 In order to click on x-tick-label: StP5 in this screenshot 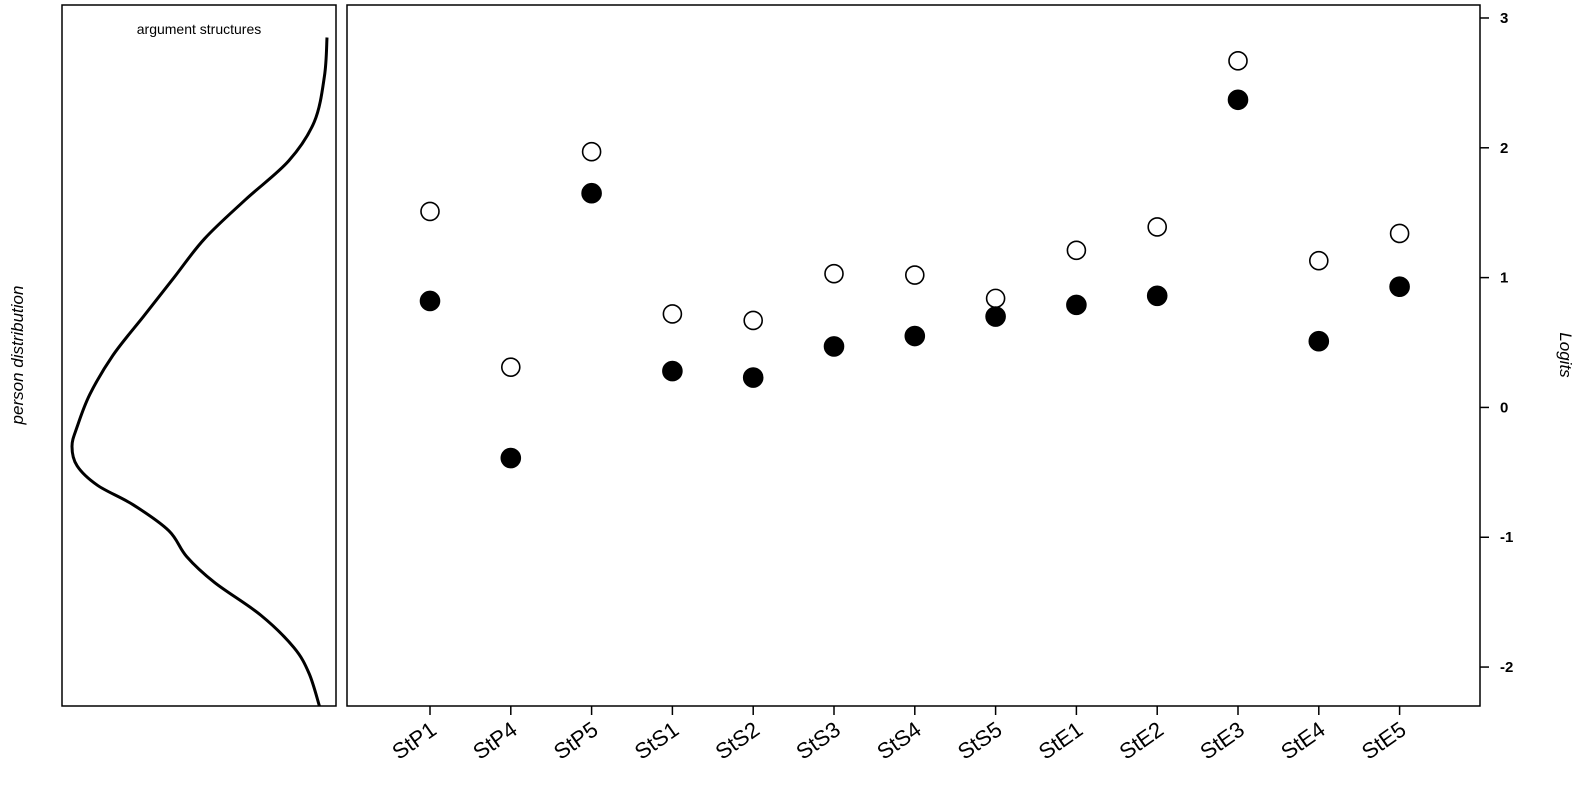, I will do `click(575, 741)`.